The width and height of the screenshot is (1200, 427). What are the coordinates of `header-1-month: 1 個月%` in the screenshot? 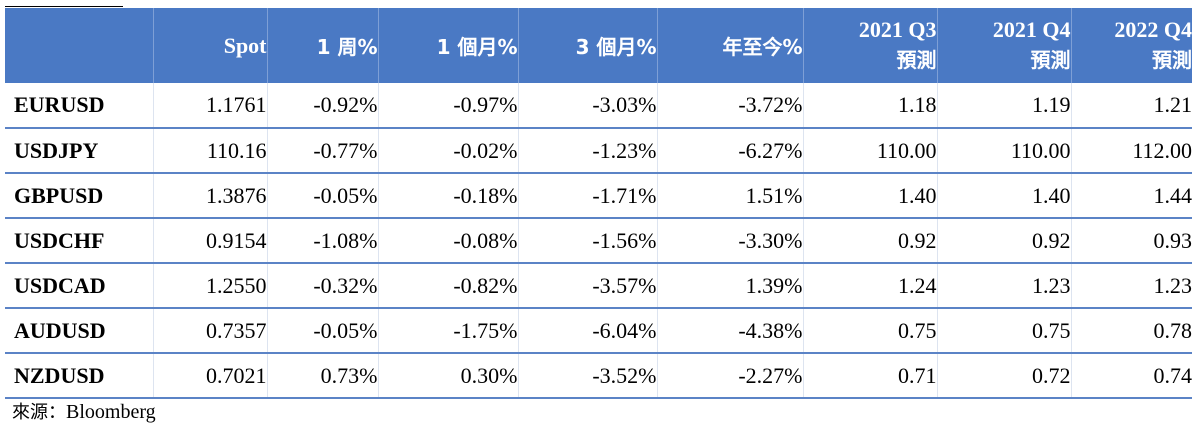 It's located at (448, 45).